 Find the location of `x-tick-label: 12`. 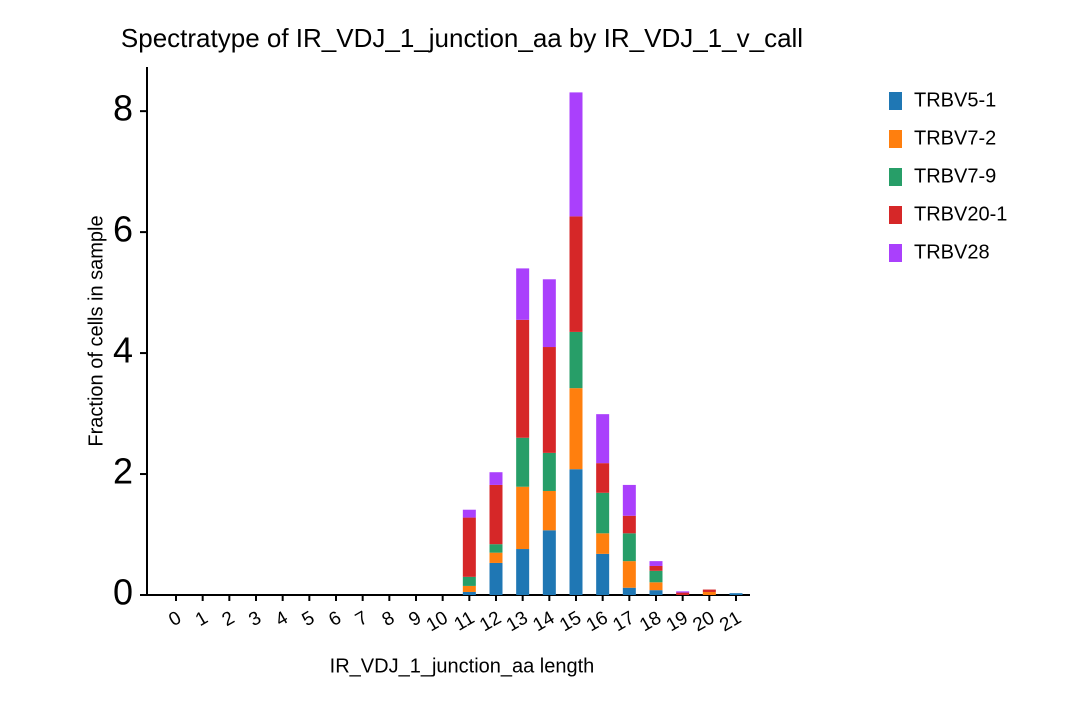

x-tick-label: 12 is located at coordinates (490, 621).